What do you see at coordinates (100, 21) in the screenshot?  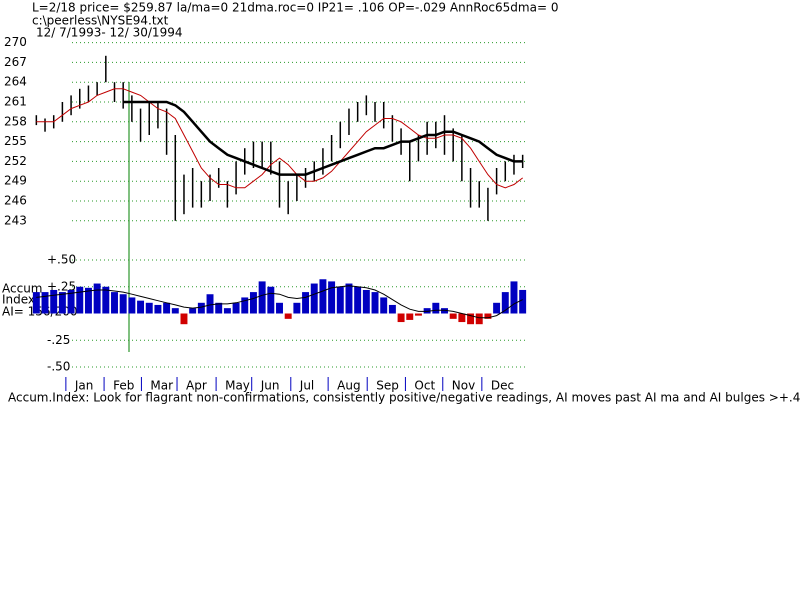 I see `file-name: c:\peerless\NYSE94.txt` at bounding box center [100, 21].